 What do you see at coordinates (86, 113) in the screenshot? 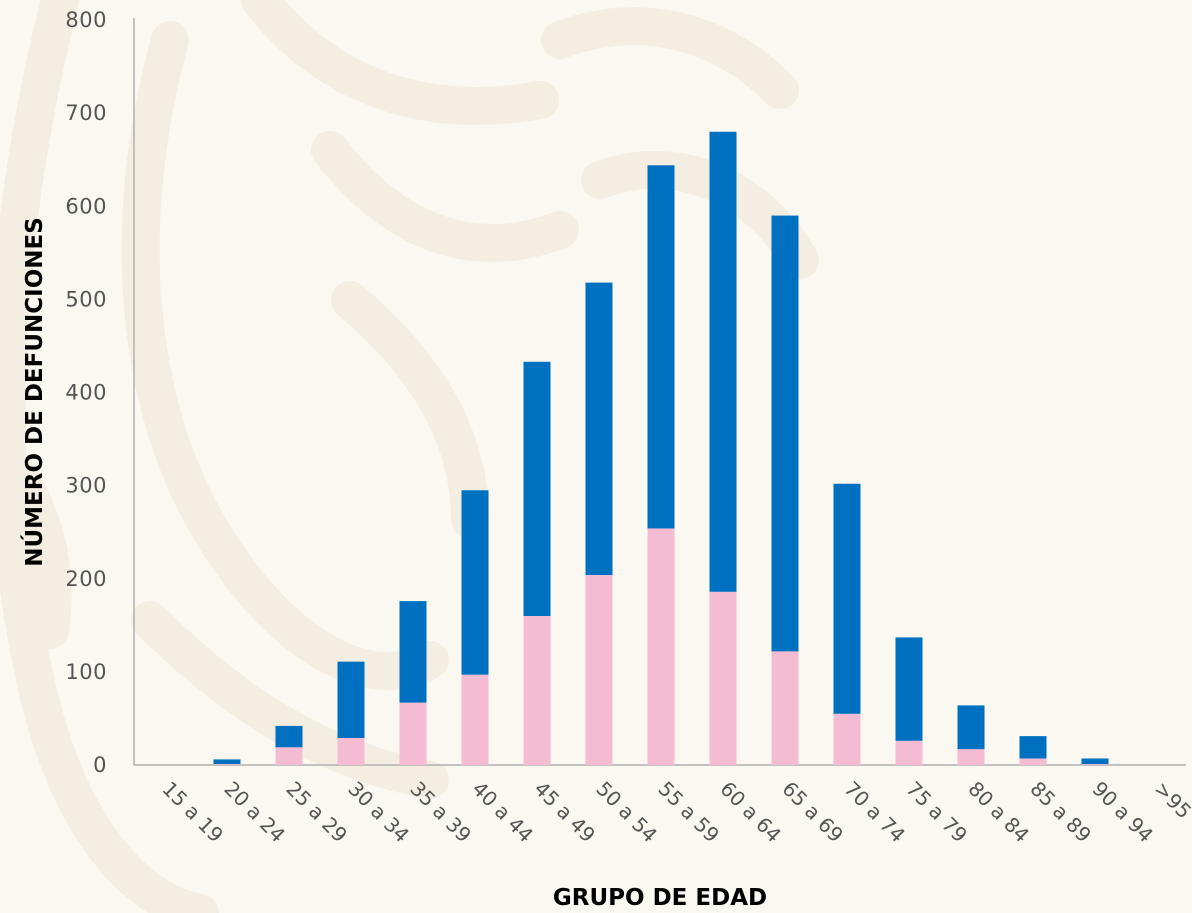
I see `y-tick-label: 700` at bounding box center [86, 113].